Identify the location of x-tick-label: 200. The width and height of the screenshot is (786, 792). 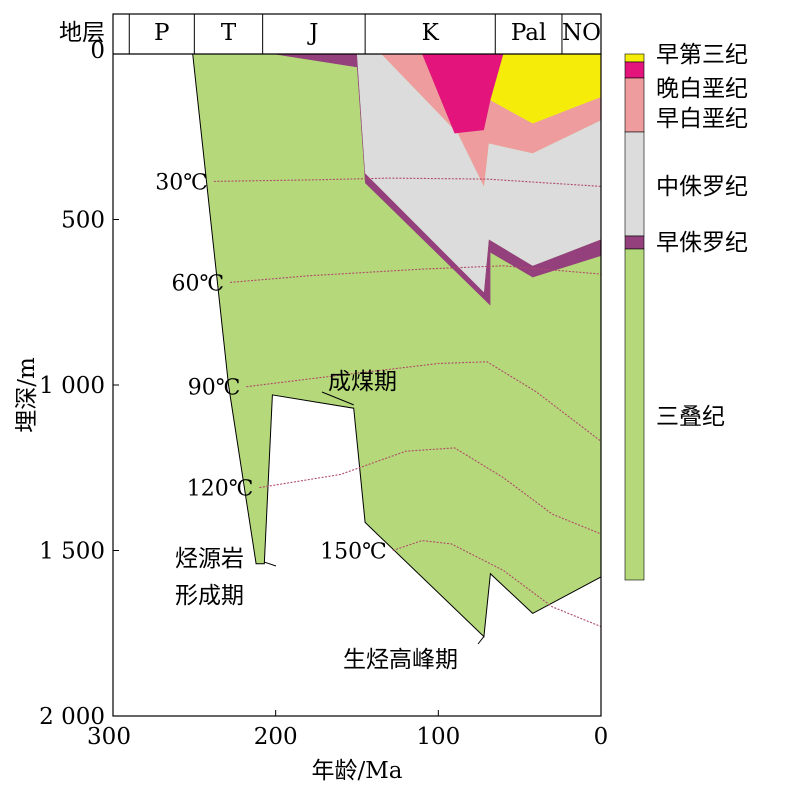
(276, 737).